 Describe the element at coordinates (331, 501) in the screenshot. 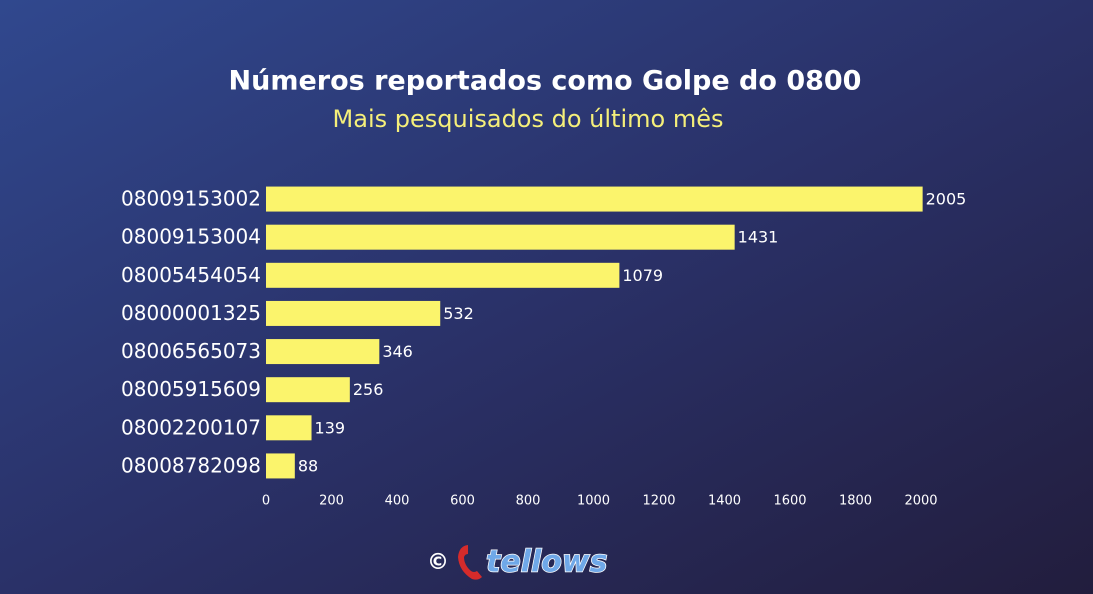

I see `x-tick-label: 200` at that location.